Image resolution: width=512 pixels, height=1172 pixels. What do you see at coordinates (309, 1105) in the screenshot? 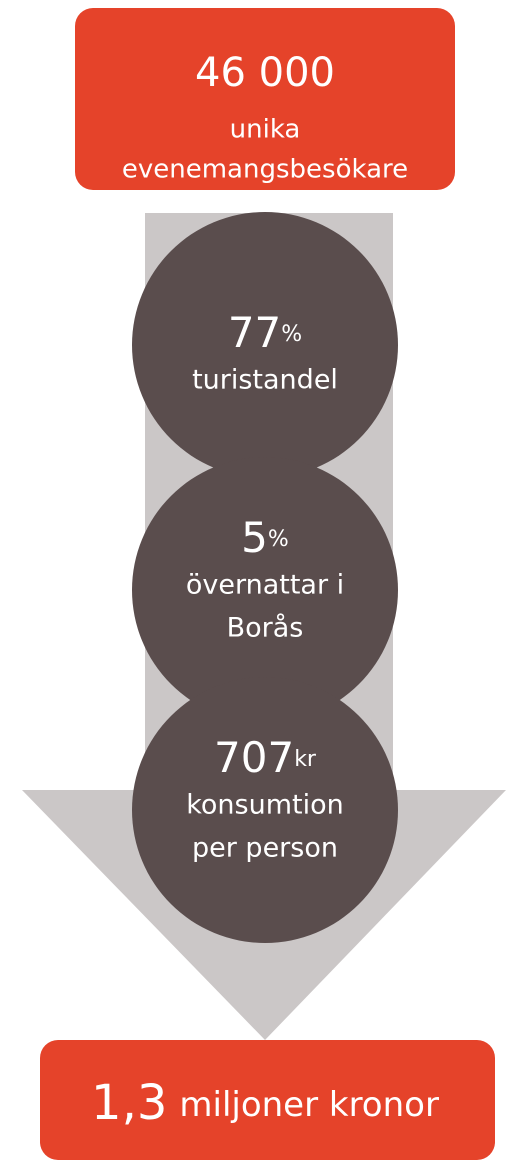
I see `result-label: miljoner kronor` at bounding box center [309, 1105].